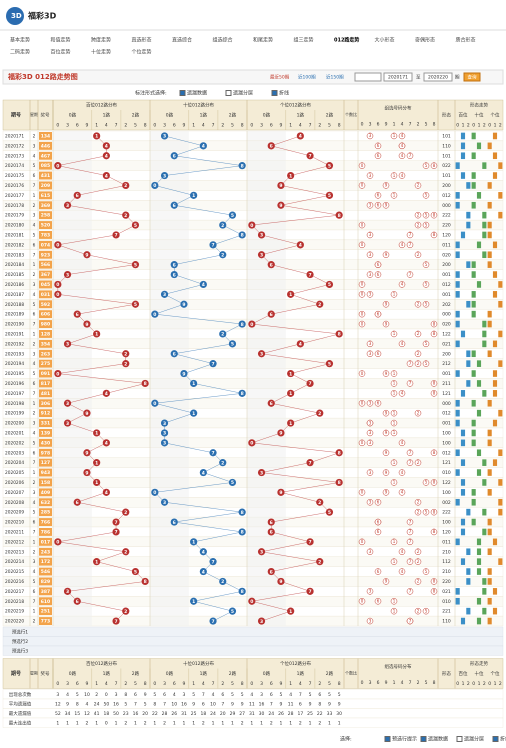 The height and width of the screenshot is (748, 506). What do you see at coordinates (20, 631) in the screenshot?
I see `preselect-label: 预选行1` at bounding box center [20, 631].